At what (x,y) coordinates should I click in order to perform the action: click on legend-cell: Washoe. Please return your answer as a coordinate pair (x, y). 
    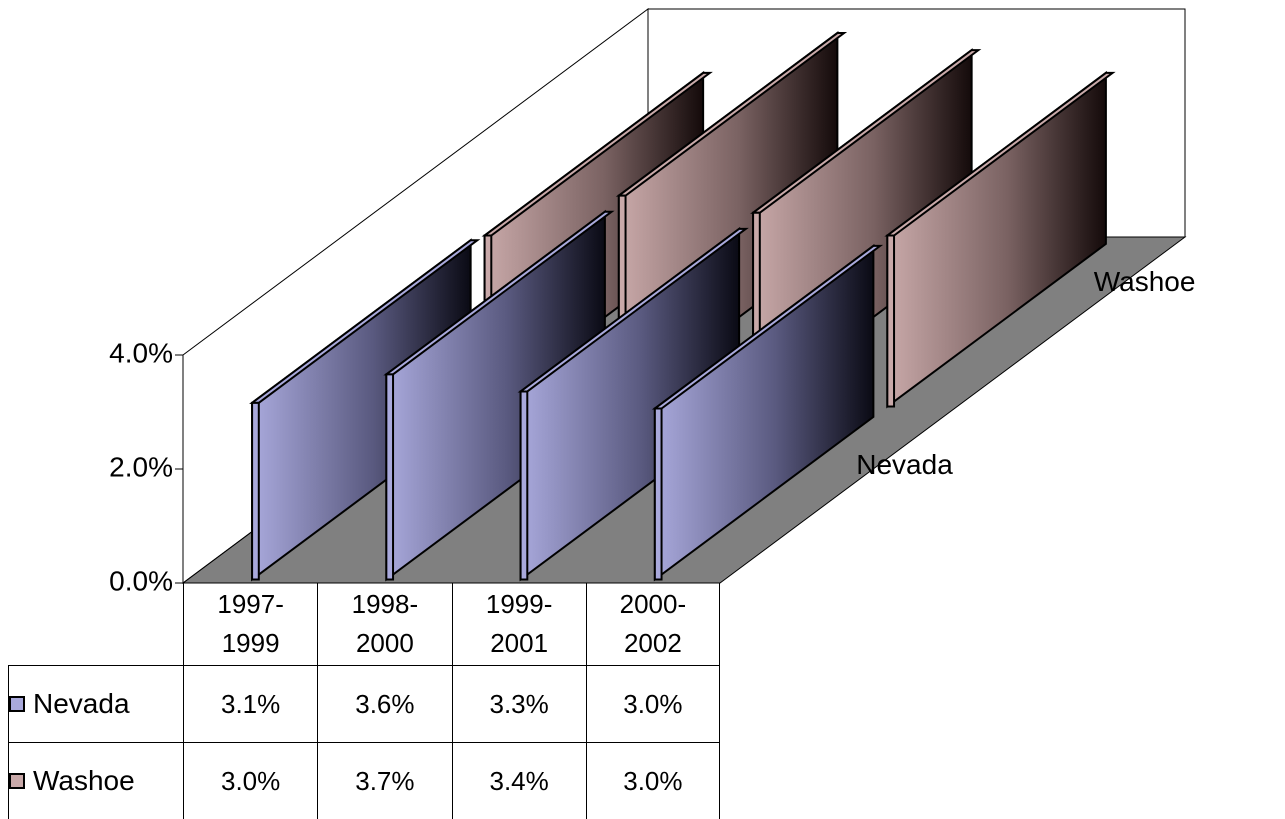
    Looking at the image, I should click on (95, 780).